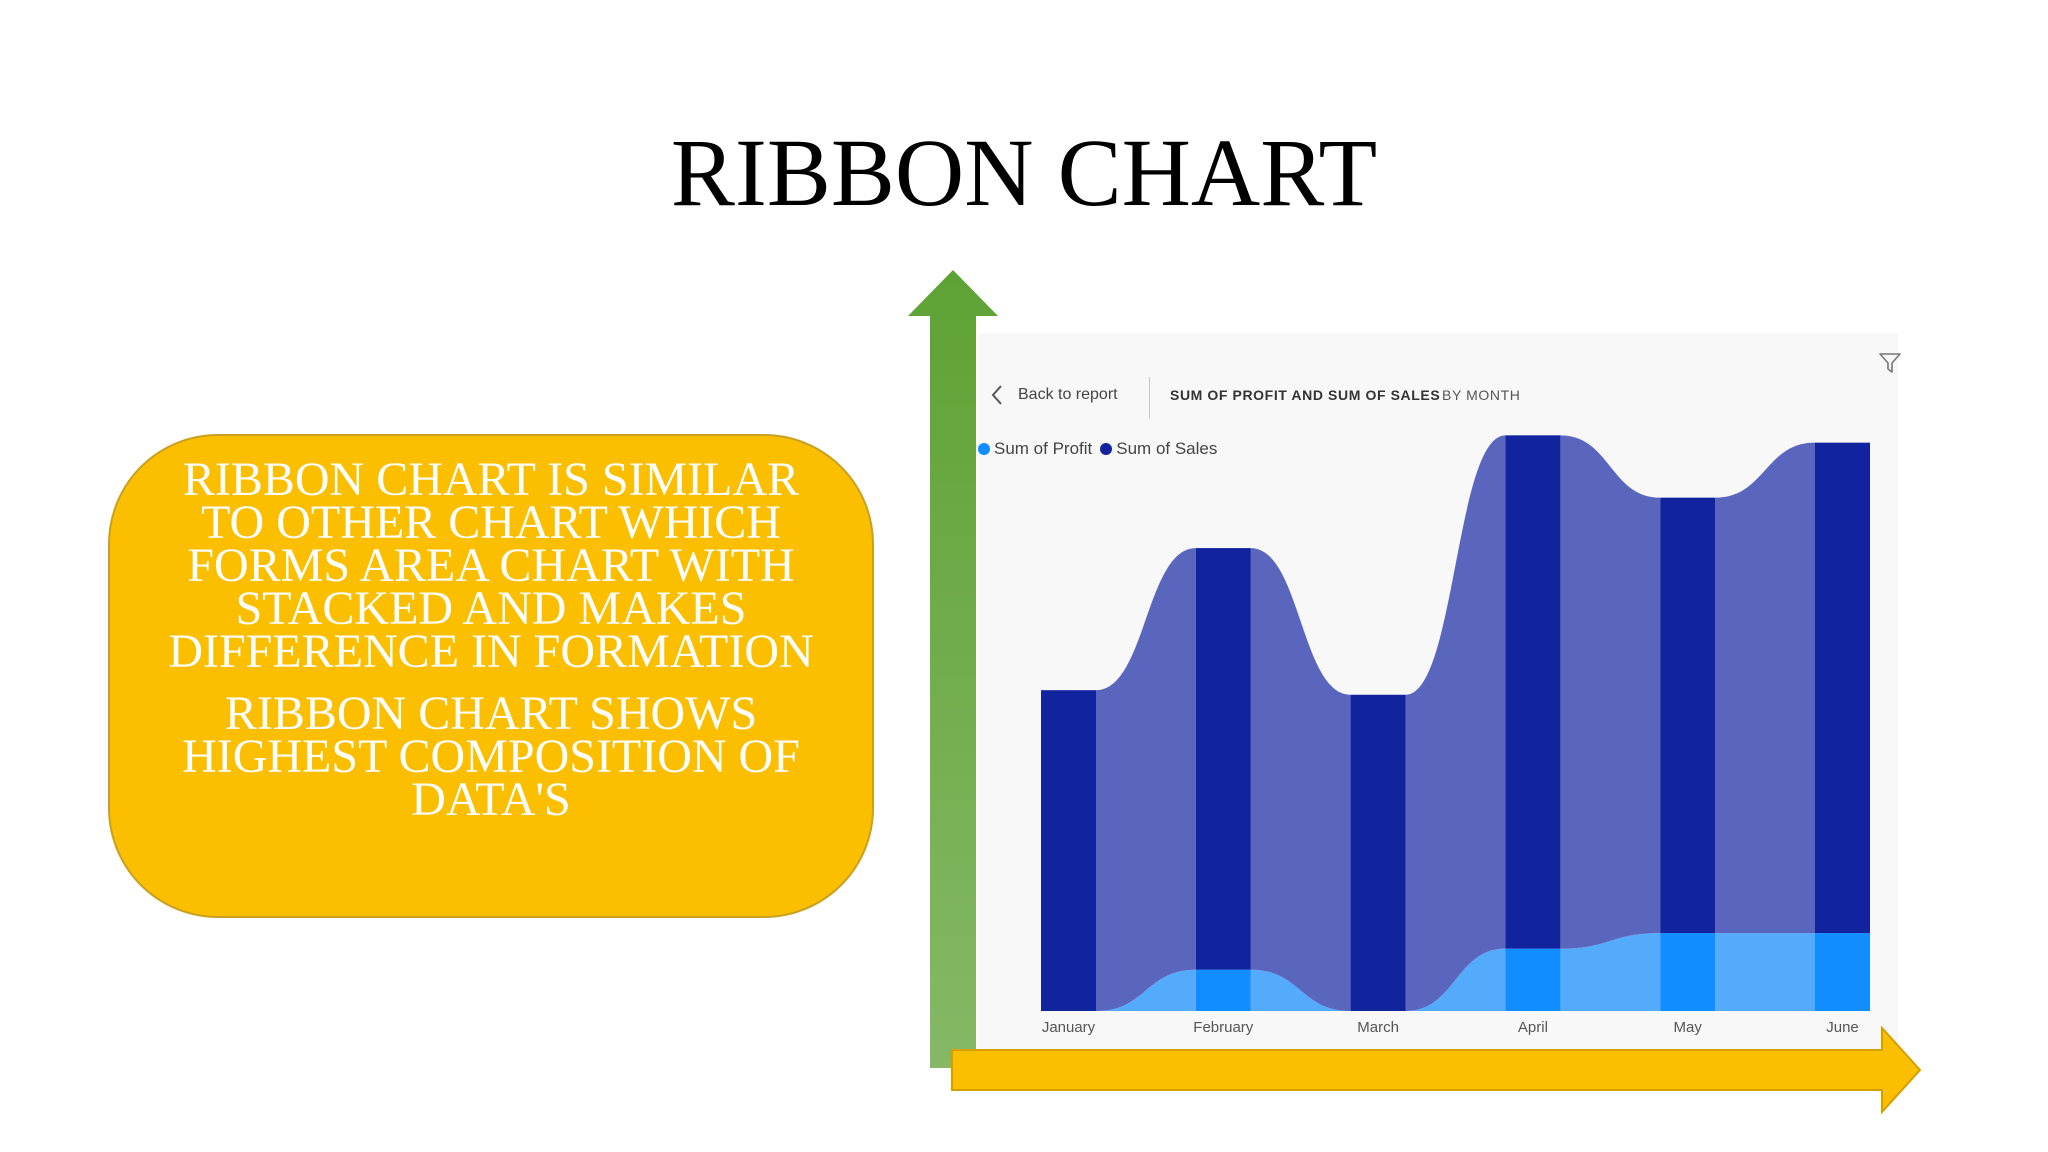  I want to click on visual-subtitle: BY MONTH, so click(1481, 395).